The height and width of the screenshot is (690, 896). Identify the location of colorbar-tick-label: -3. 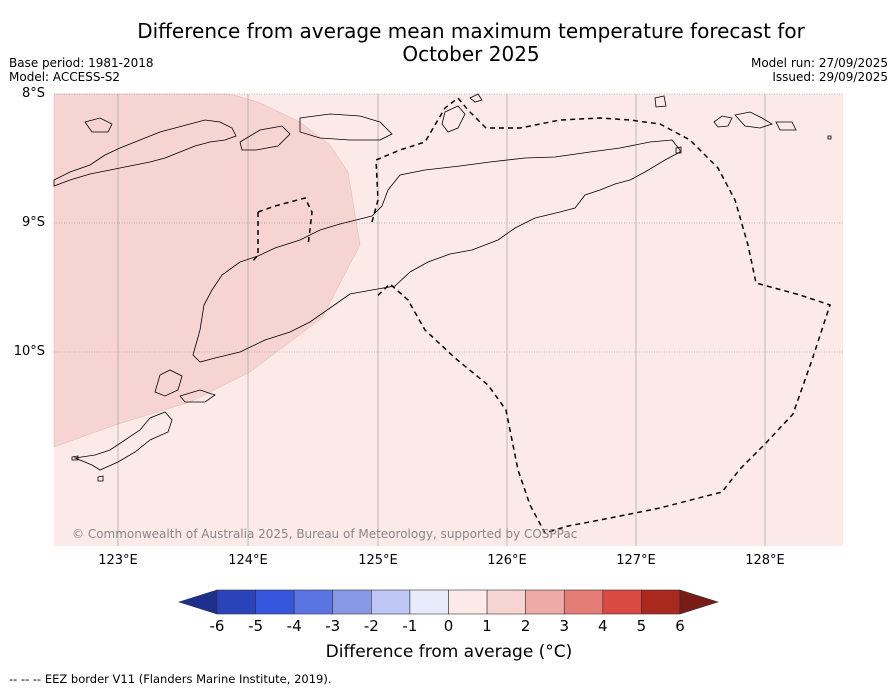
(333, 626).